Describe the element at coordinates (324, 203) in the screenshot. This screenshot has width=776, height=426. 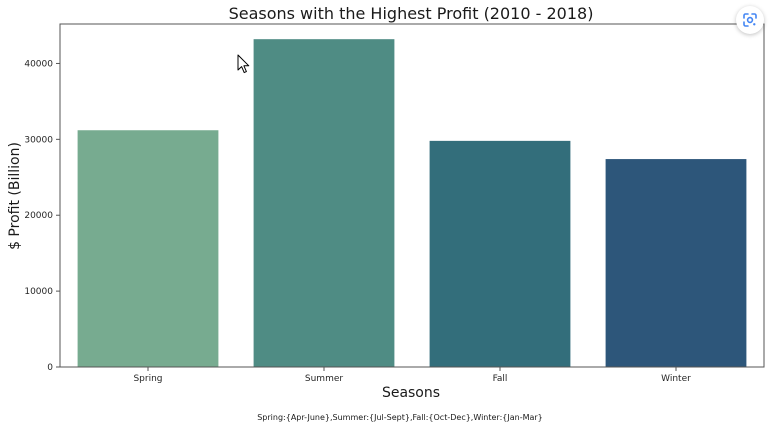
I see `bar-summer` at that location.